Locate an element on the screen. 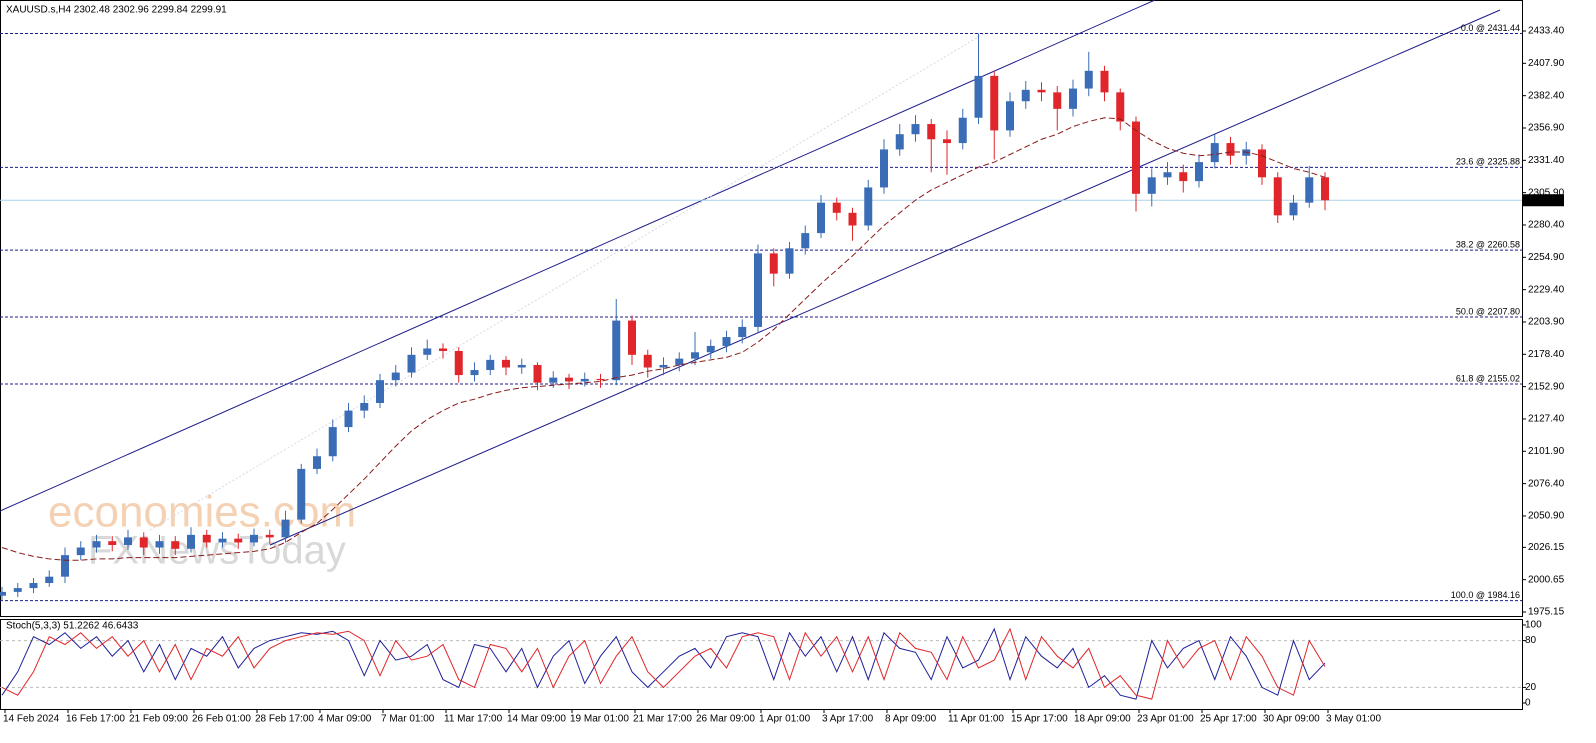  x-tick-label: 11 Mar 17:00 is located at coordinates (473, 719).